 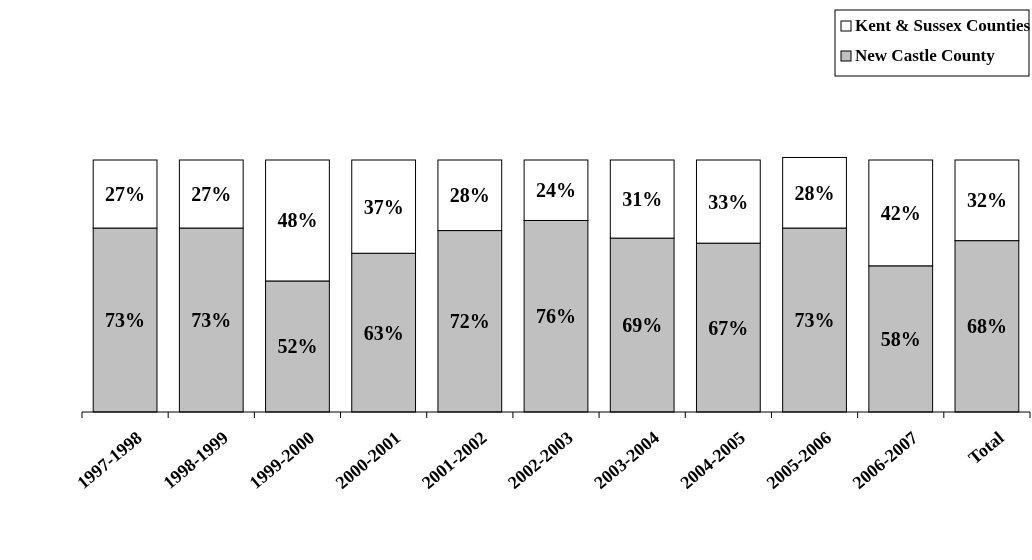 I want to click on data-label: 63%, so click(x=383, y=332).